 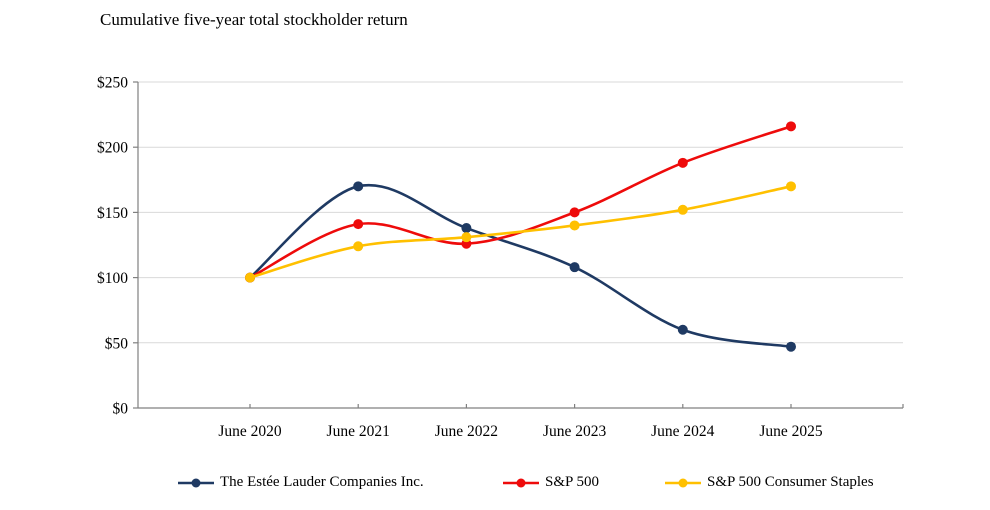 What do you see at coordinates (112, 148) in the screenshot?
I see `y-axis-tick-label: $200` at bounding box center [112, 148].